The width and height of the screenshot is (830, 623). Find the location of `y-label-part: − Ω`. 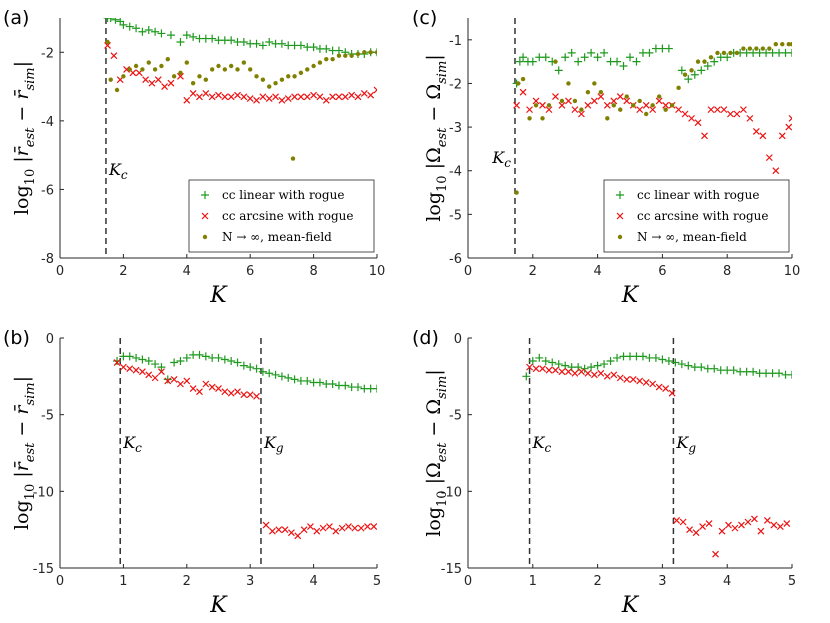

y-label-part: − Ω is located at coordinates (434, 106).